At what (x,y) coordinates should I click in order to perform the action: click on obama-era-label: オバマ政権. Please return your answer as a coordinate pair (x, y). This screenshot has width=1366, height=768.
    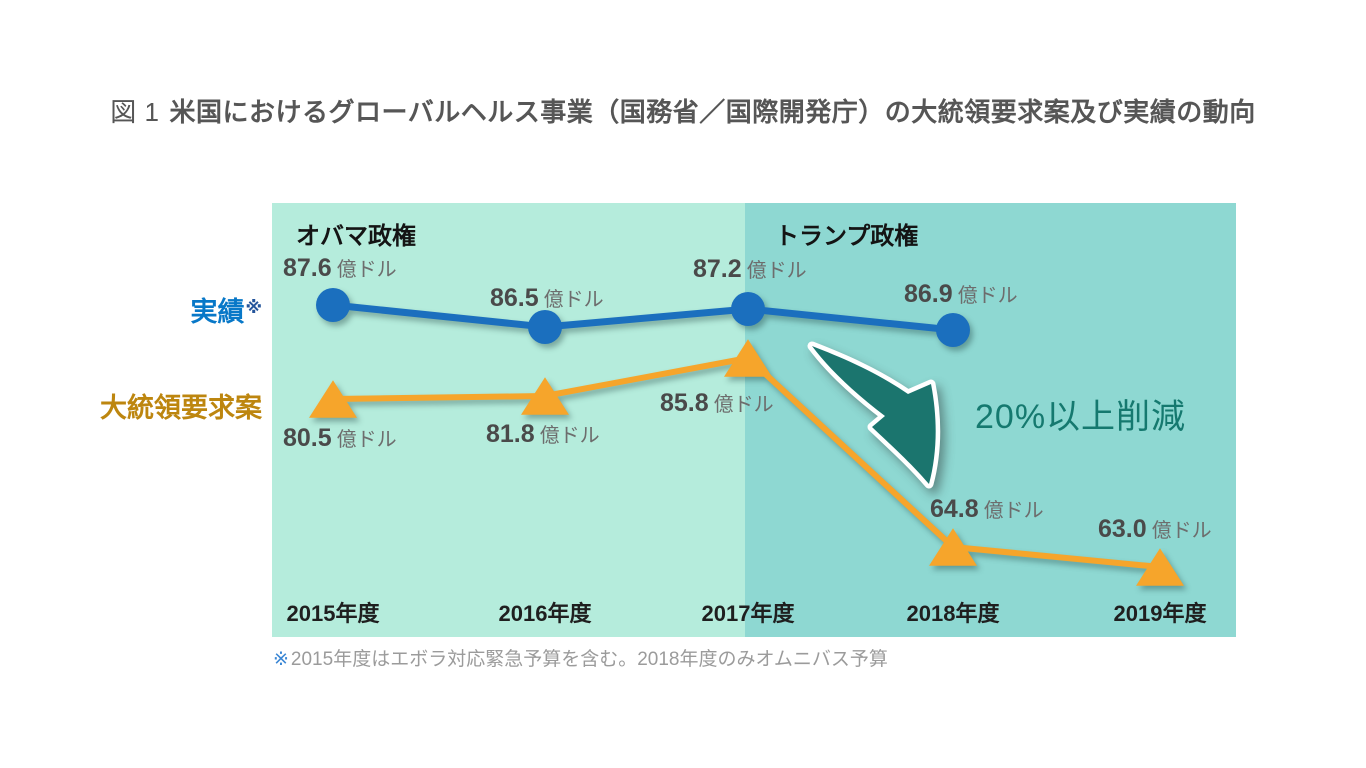
    Looking at the image, I should click on (356, 236).